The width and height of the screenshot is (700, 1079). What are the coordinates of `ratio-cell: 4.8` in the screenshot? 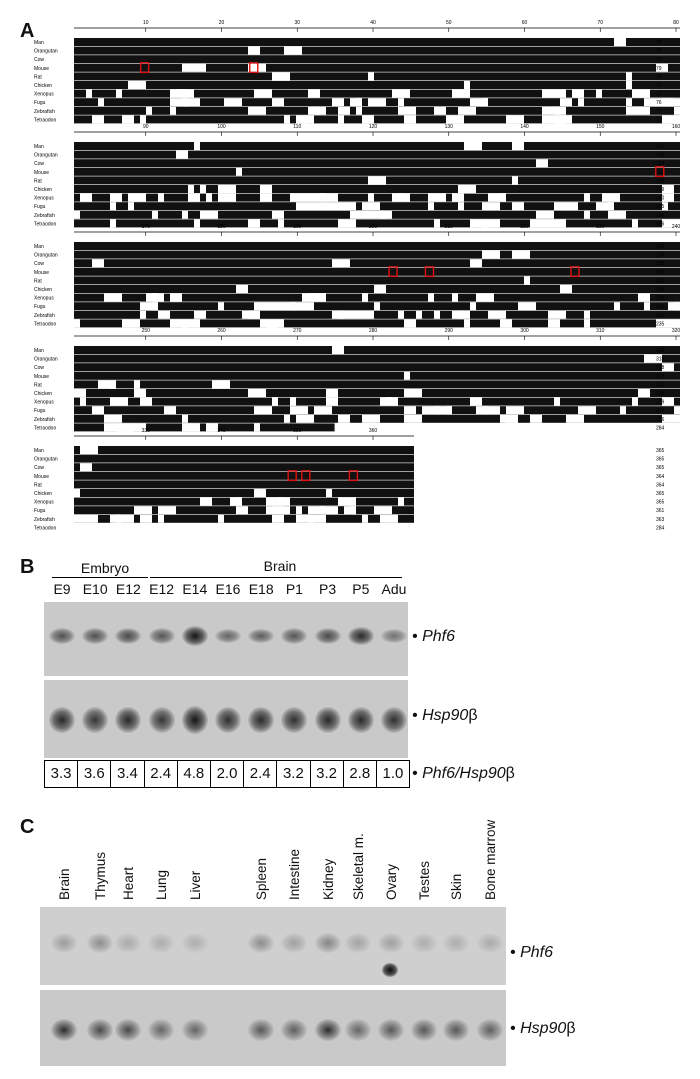 It's located at (194, 774).